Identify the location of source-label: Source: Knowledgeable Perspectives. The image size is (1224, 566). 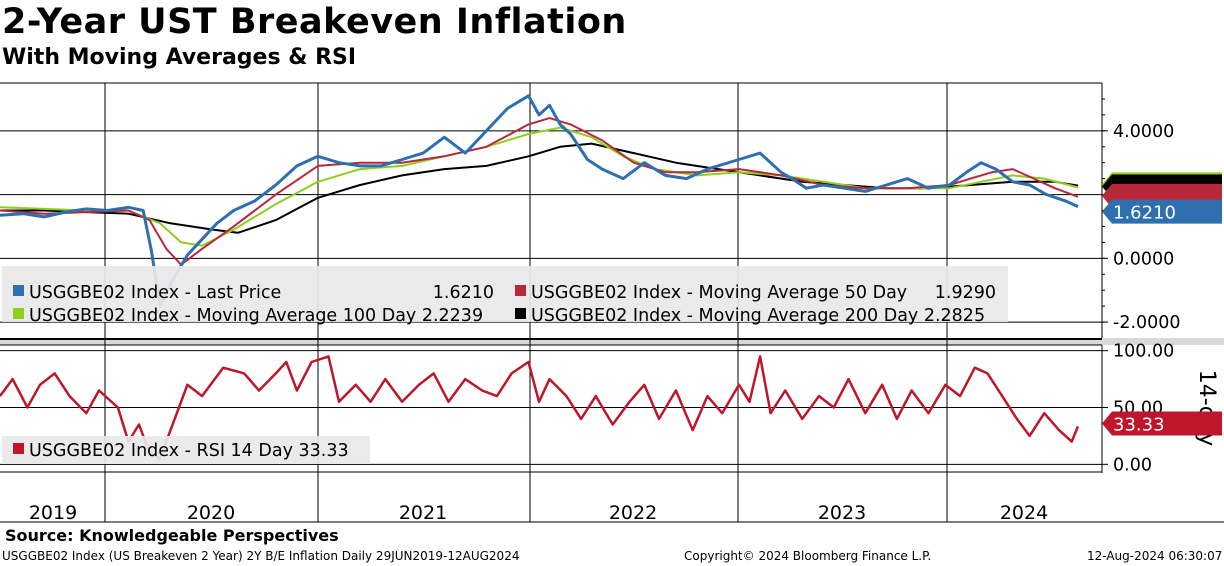
(172, 535).